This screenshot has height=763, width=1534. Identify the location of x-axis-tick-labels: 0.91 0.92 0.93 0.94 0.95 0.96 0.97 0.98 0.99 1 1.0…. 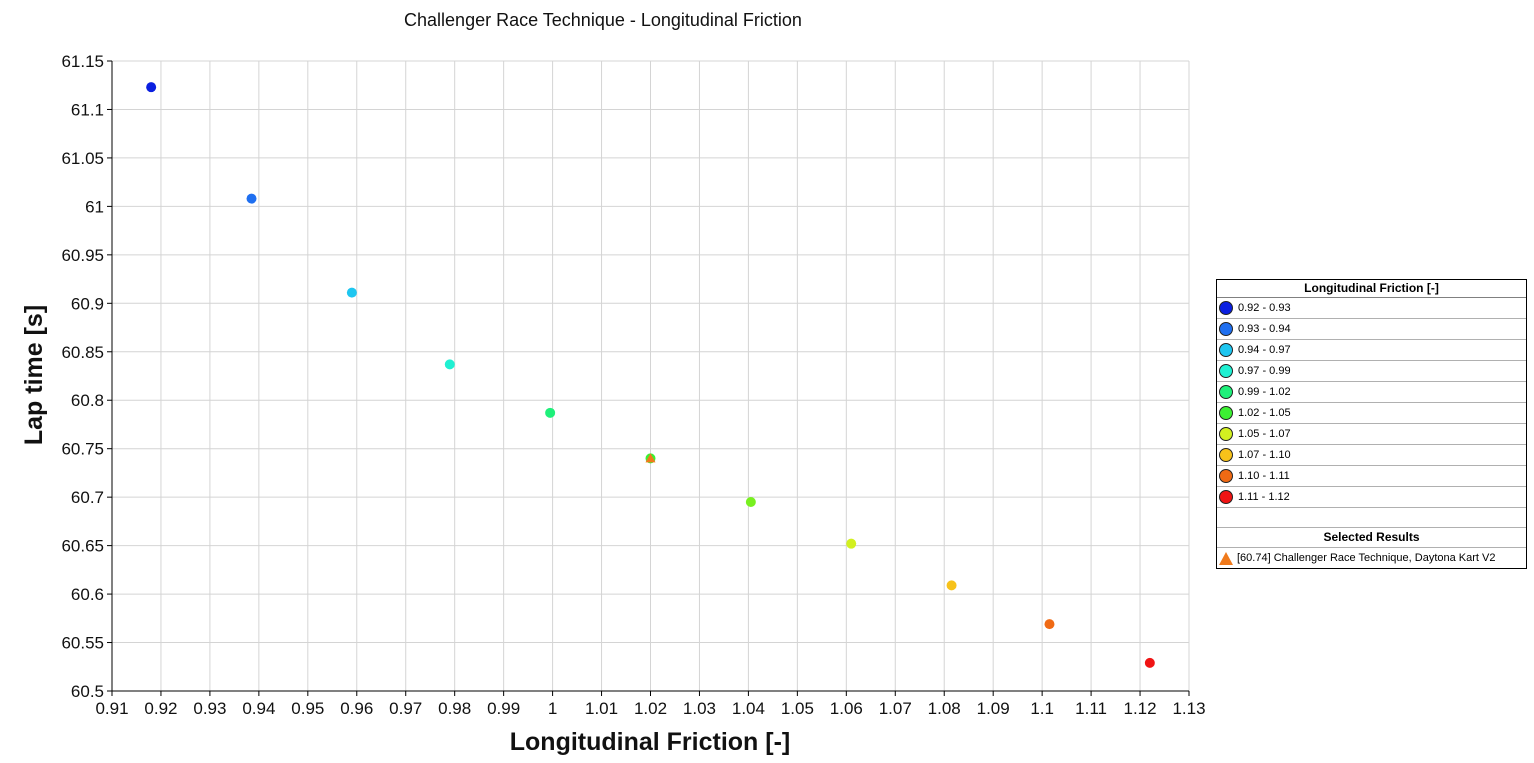
(650, 708).